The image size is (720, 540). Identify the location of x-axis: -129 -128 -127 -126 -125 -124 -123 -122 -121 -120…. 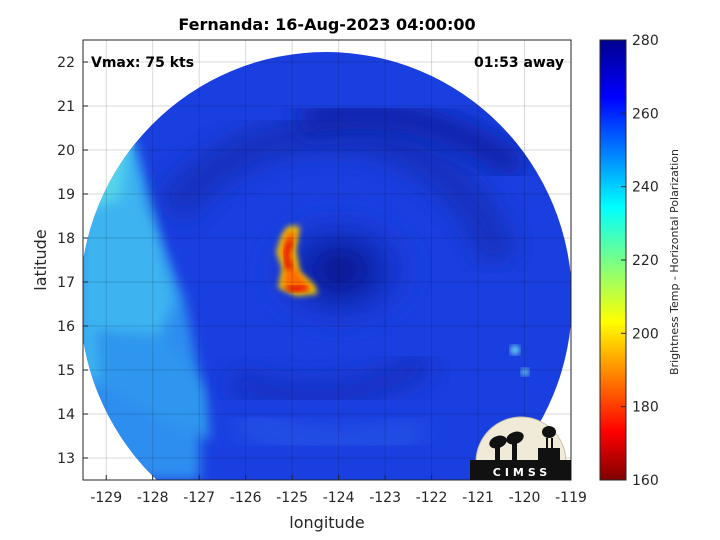
(338, 490).